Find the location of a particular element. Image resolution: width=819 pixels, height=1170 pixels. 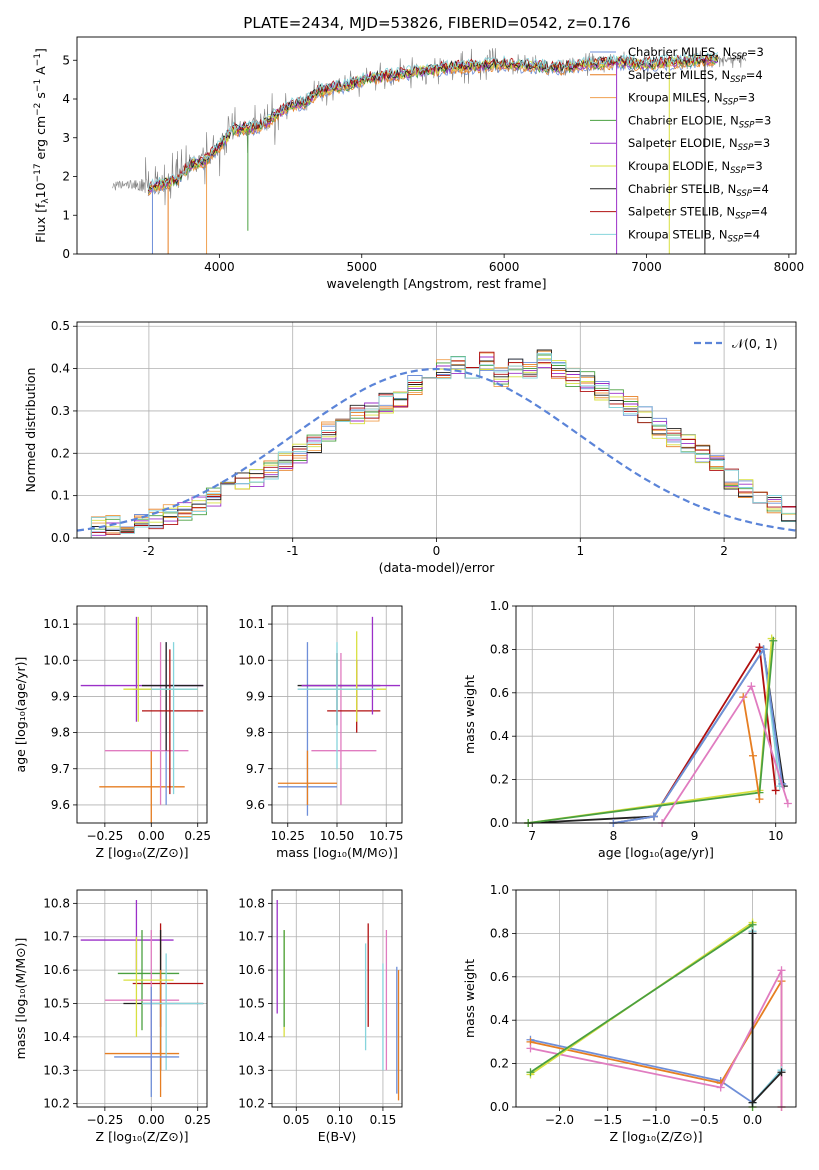

y-tick-label: 10.8 is located at coordinates (56, 903).